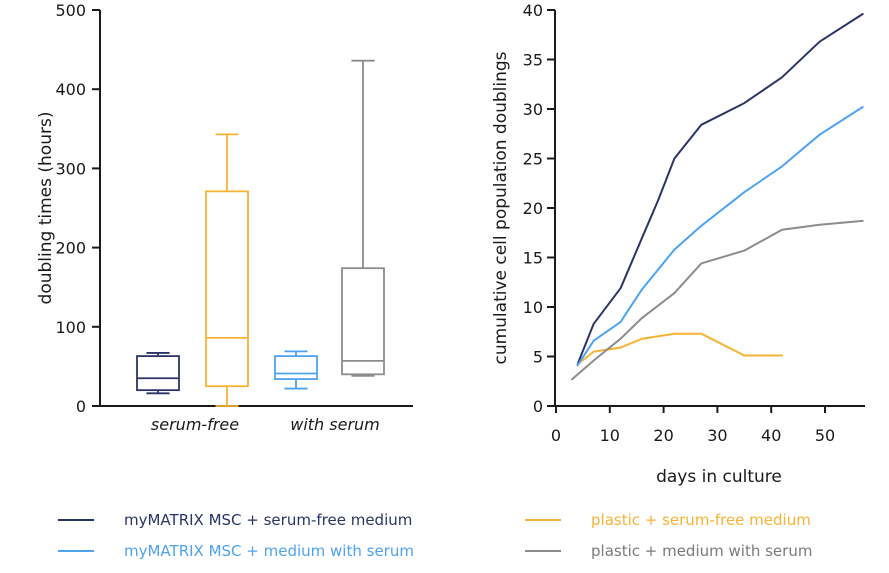 This screenshot has width=889, height=573. Describe the element at coordinates (70, 248) in the screenshot. I see `y-tick-label: 200` at that location.